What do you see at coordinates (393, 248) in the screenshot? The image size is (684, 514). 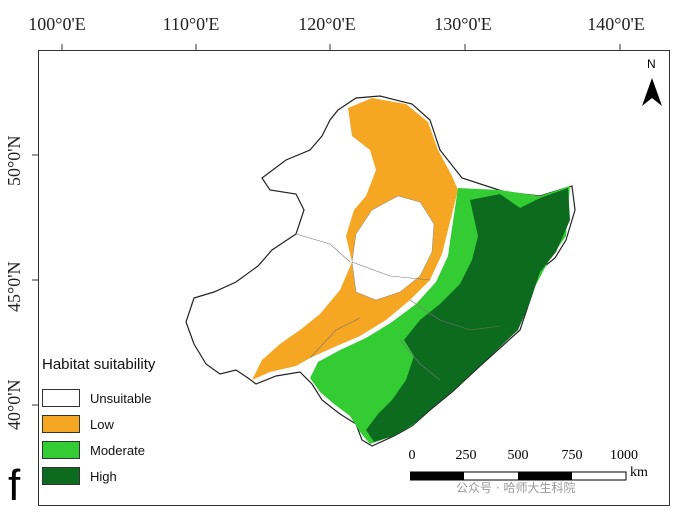 I see `region-unsuitable-inner` at bounding box center [393, 248].